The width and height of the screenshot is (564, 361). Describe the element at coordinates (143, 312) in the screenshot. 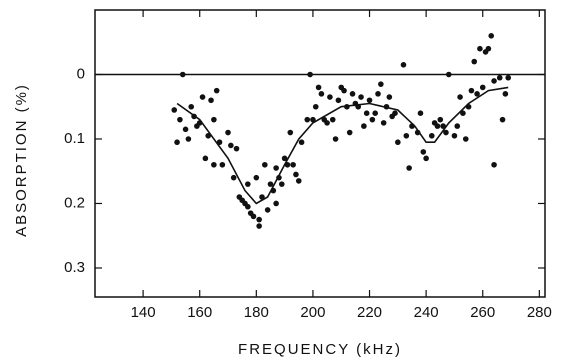

I see `x-tick-label: 140` at that location.